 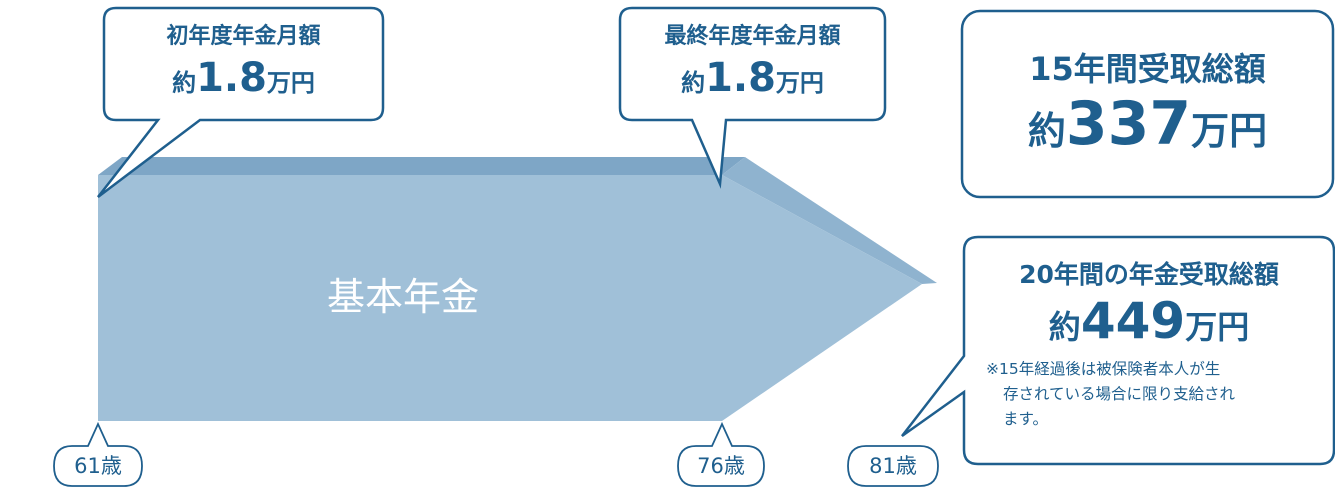 I want to click on total-20-note-line3: ます。, so click(x=1025, y=419).